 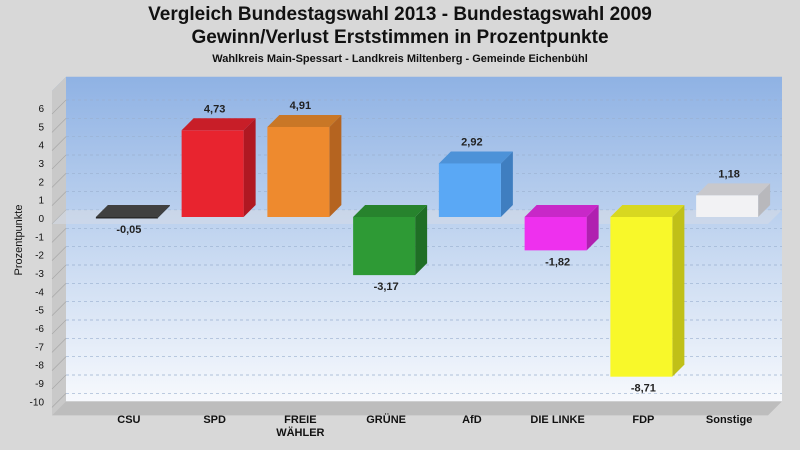 I want to click on y-tick-label: -7, so click(x=39, y=347).